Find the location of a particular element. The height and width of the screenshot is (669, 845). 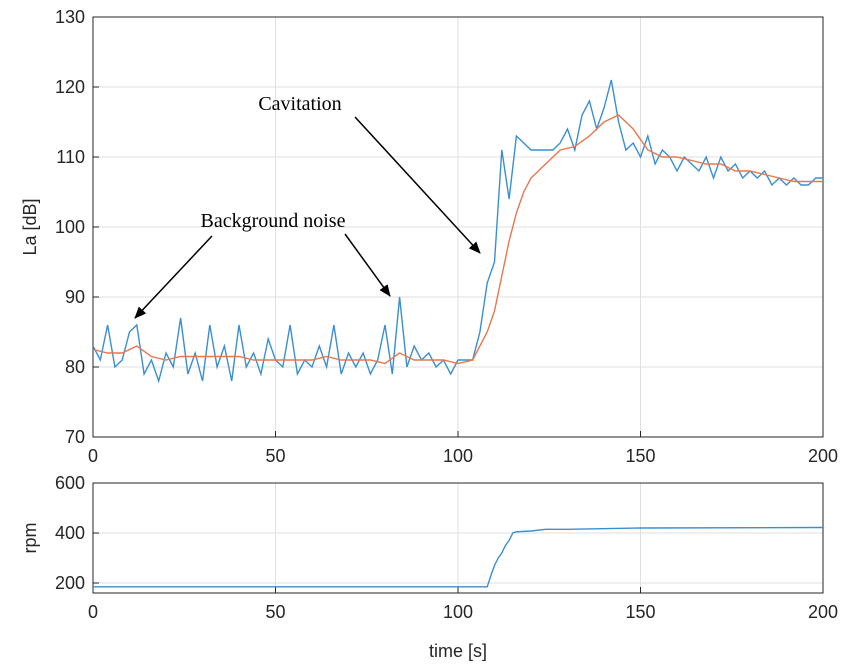

annotation: Background noise is located at coordinates (273, 221).